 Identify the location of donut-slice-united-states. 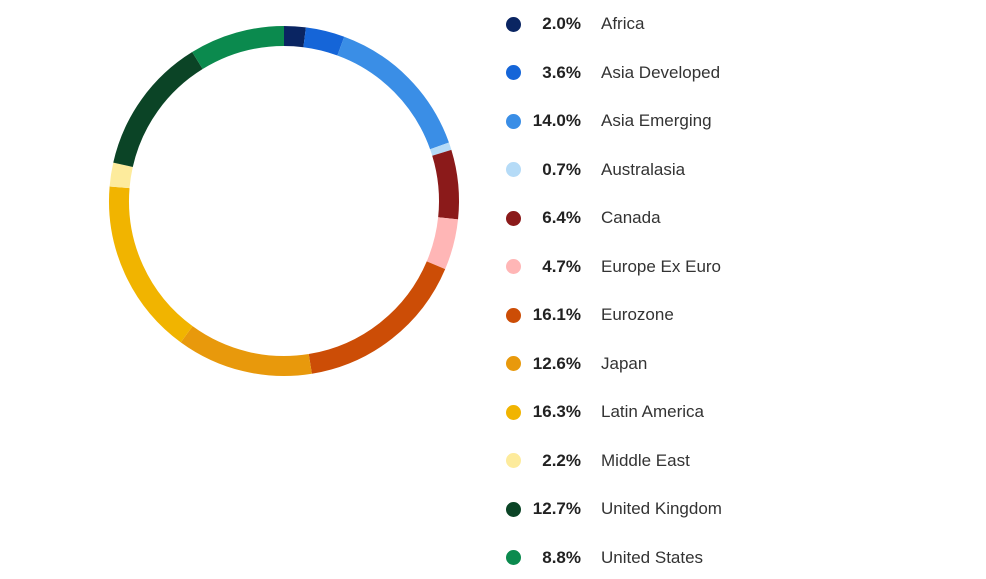
(238, 48).